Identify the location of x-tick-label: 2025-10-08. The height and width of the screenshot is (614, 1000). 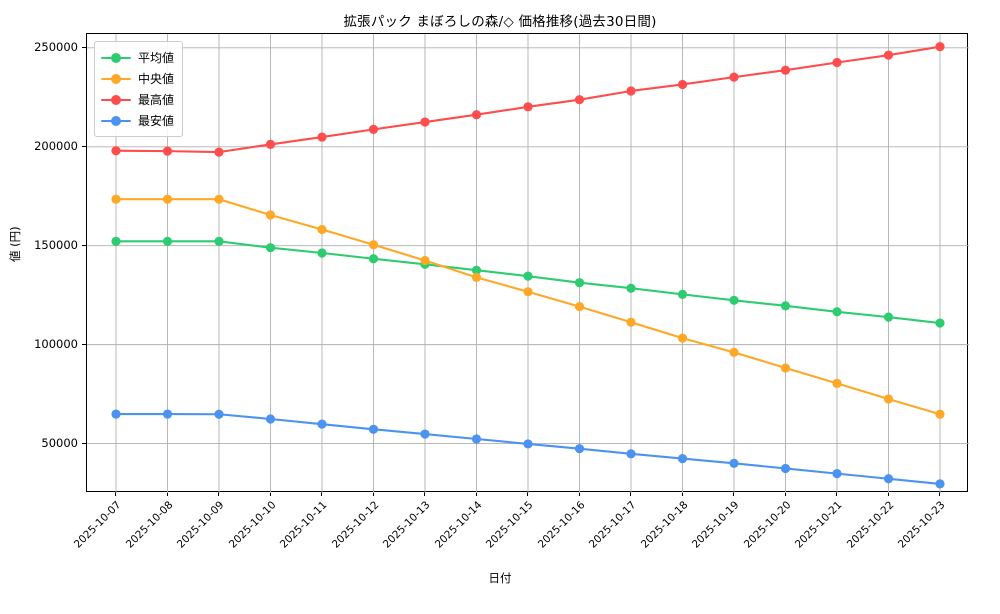
(149, 525).